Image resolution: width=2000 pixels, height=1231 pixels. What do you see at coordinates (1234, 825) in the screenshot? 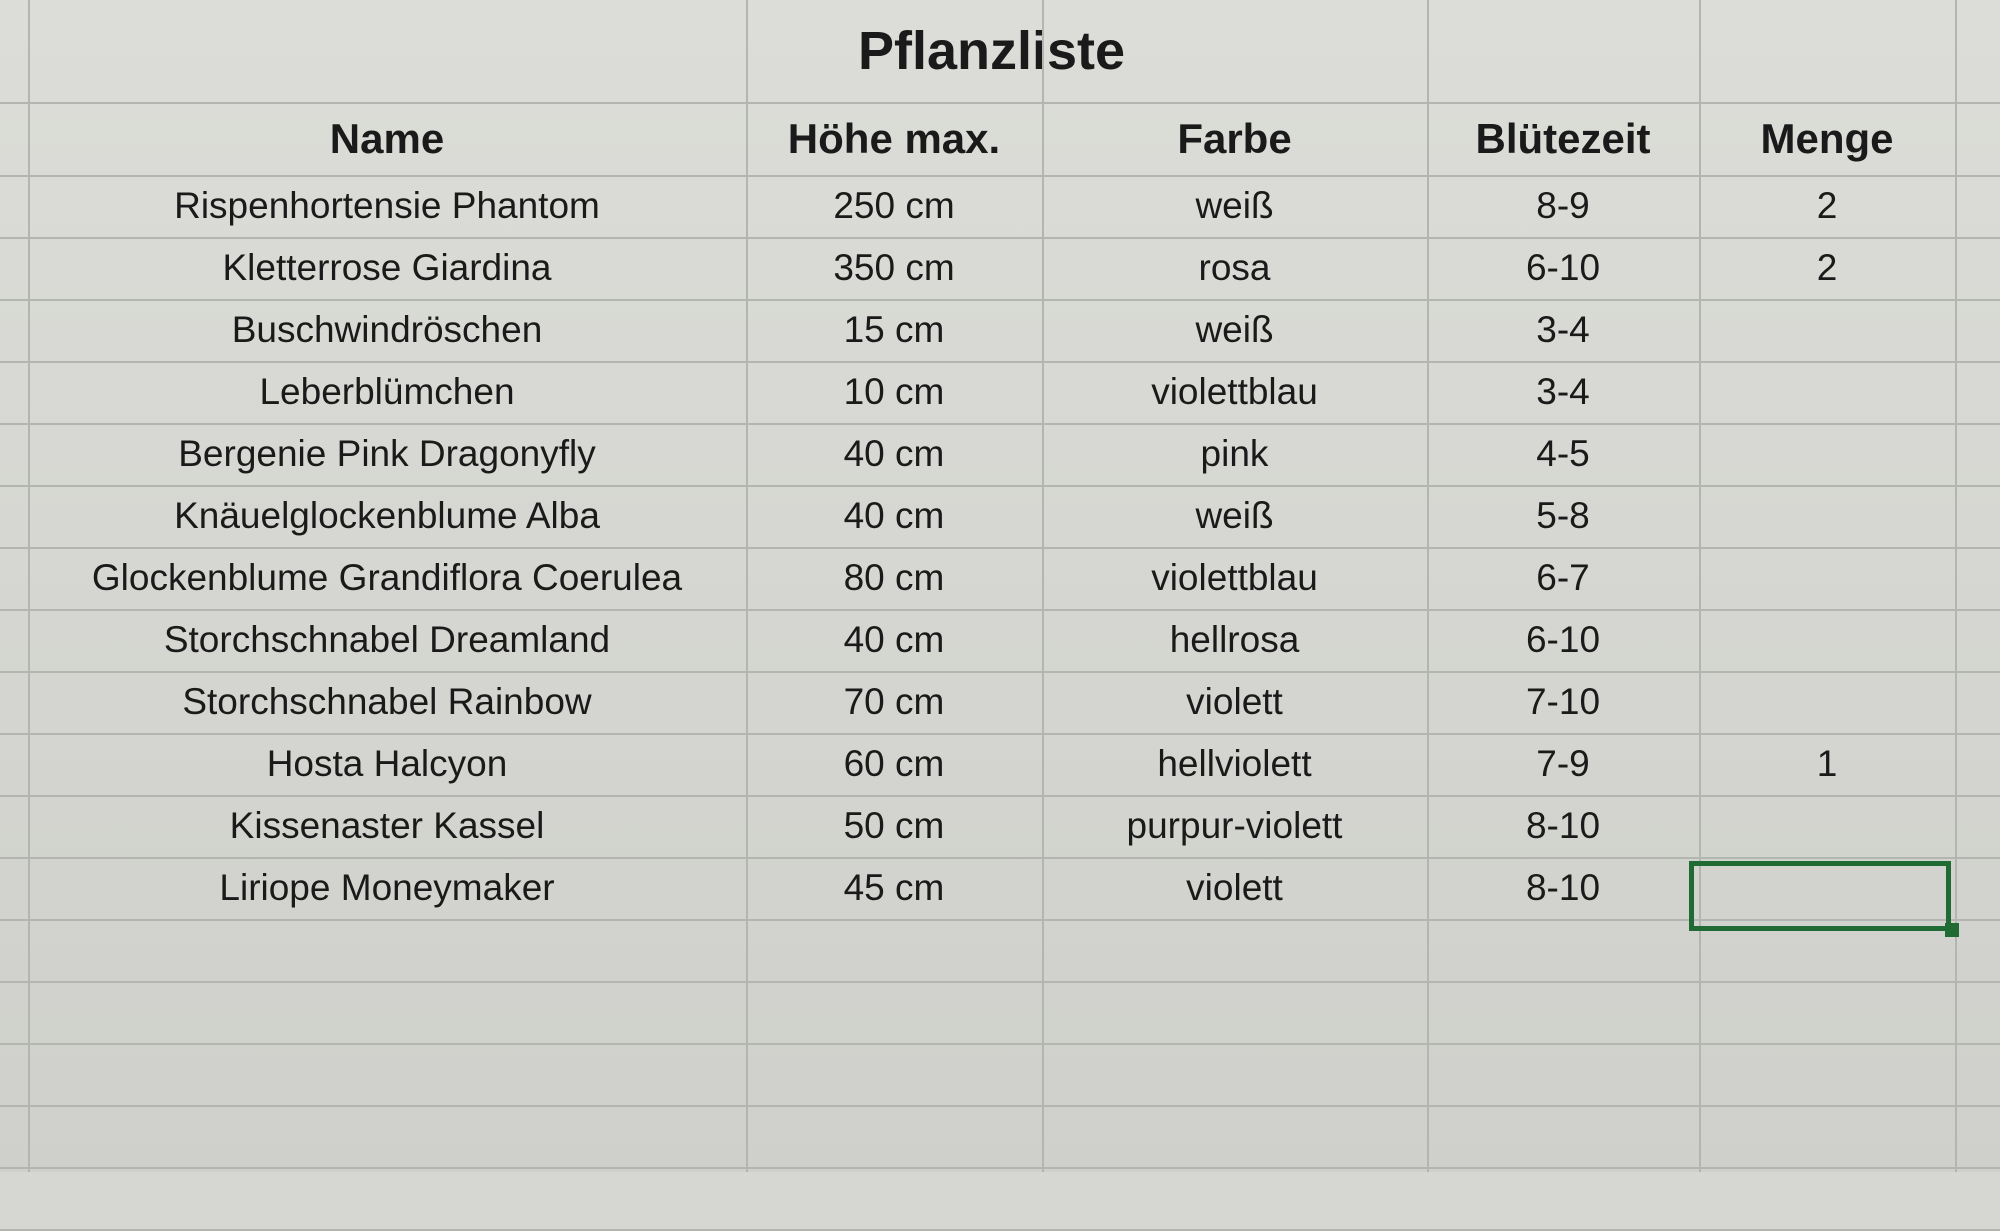
I see `table-cell: purpur-violett` at bounding box center [1234, 825].